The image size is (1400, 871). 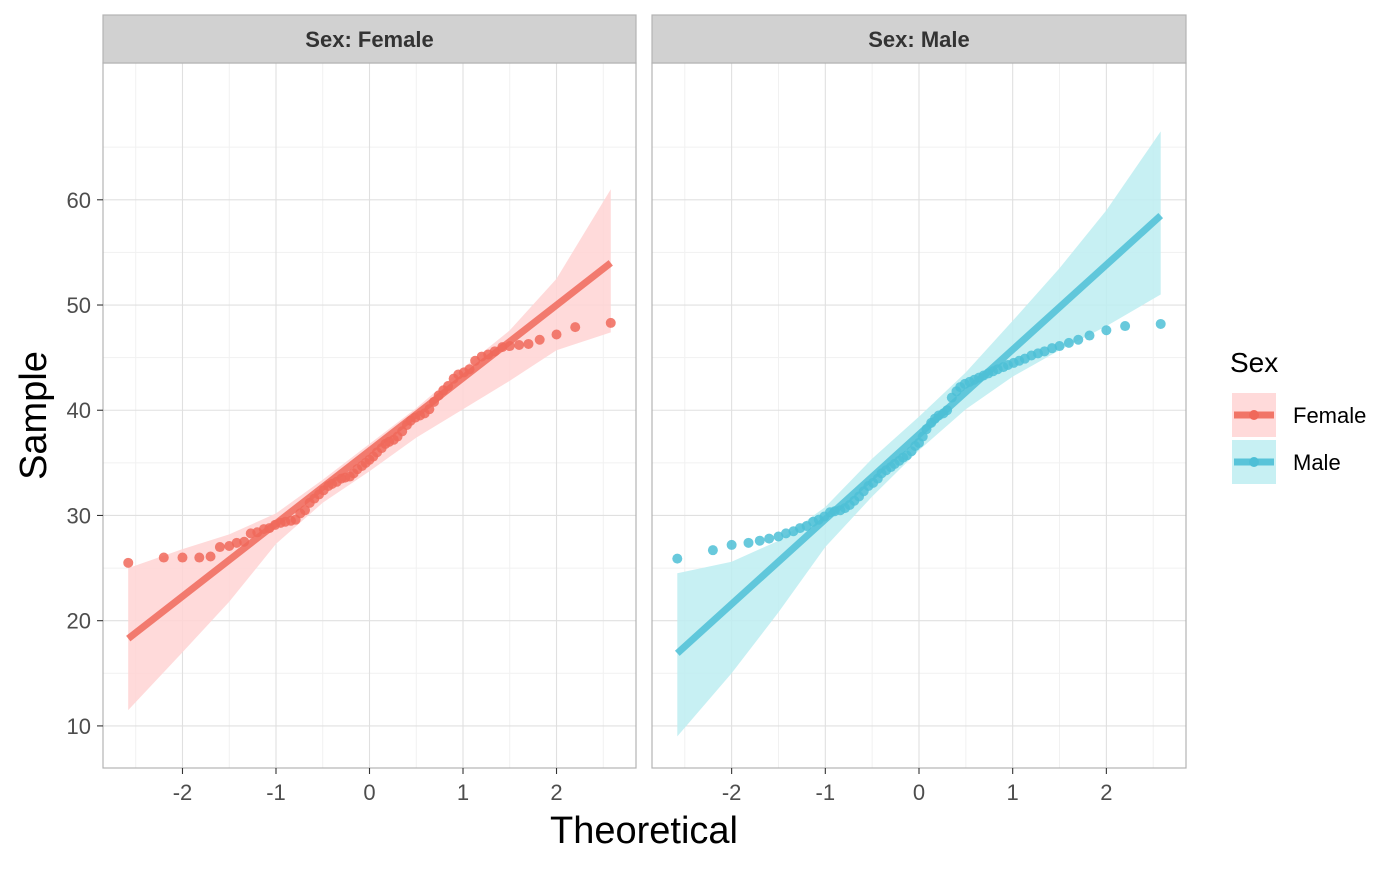 What do you see at coordinates (1254, 362) in the screenshot?
I see `legend-title: Sex` at bounding box center [1254, 362].